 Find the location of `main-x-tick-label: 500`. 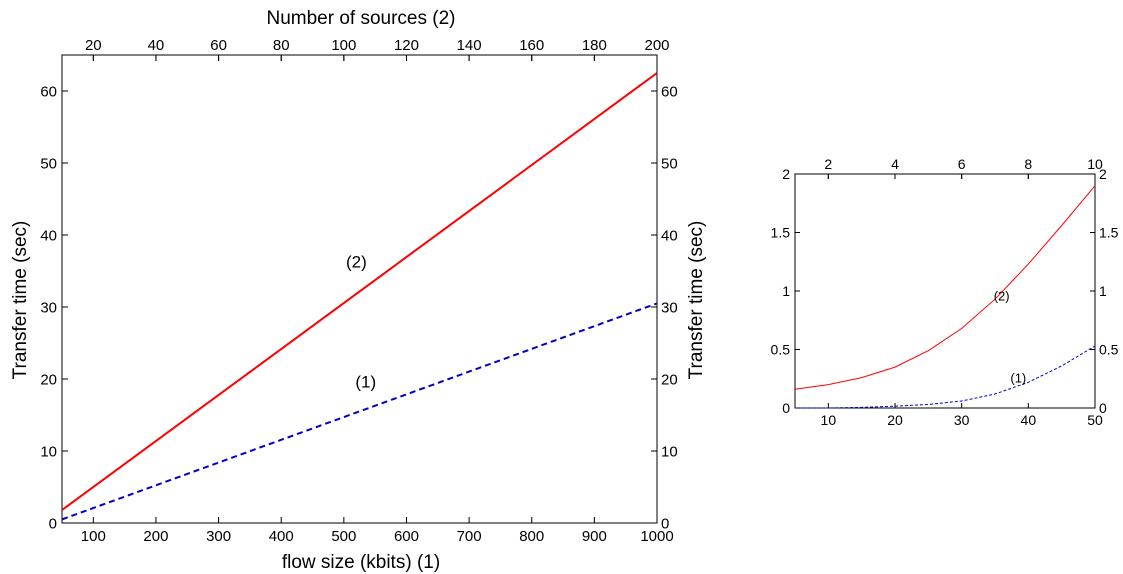

main-x-tick-label: 500 is located at coordinates (343, 536).